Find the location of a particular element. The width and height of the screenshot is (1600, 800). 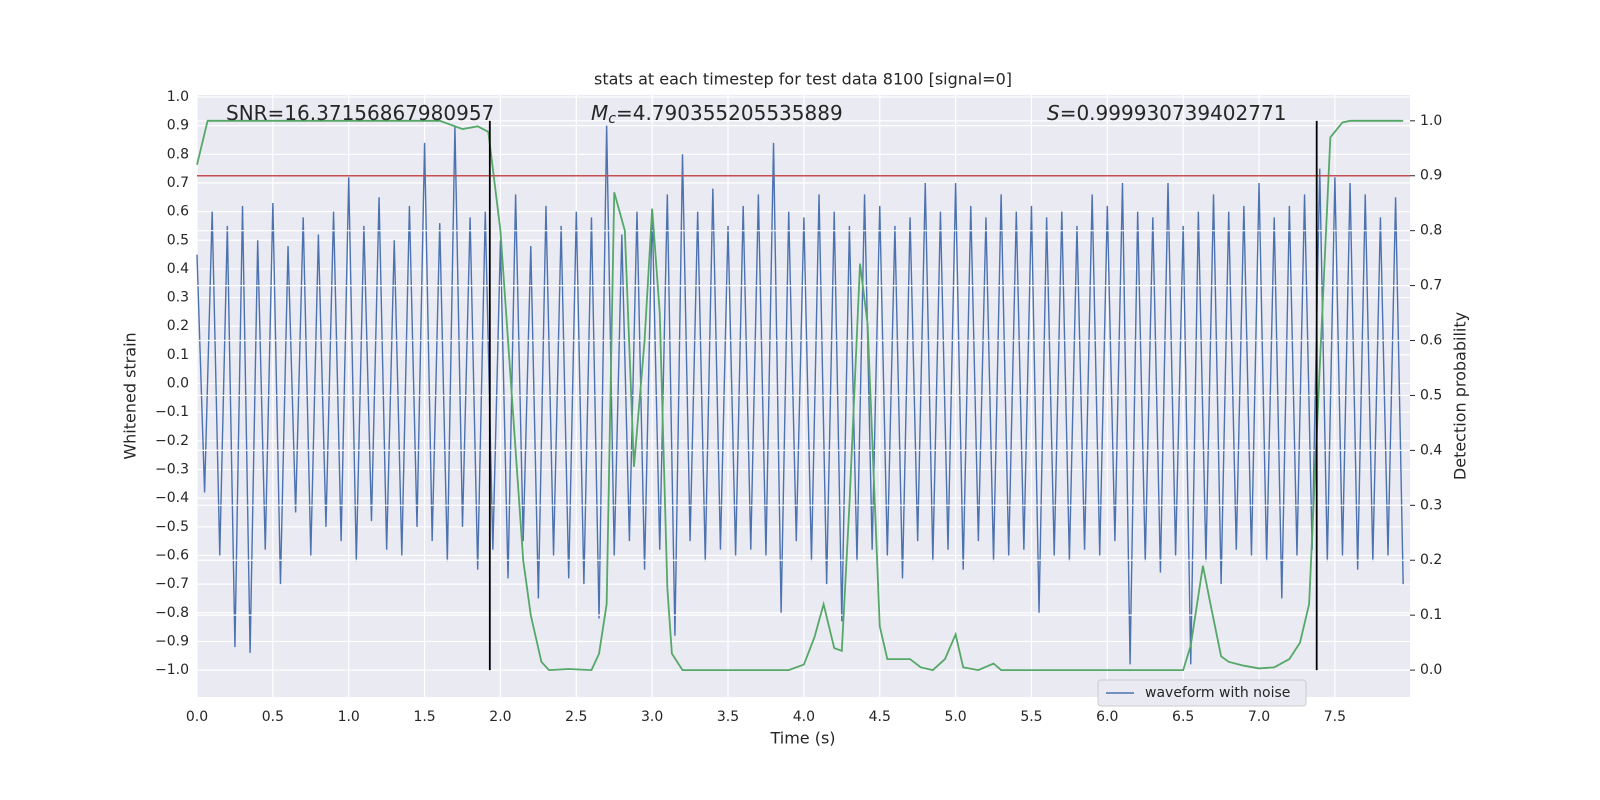

y-tick-label: −0.7 is located at coordinates (172, 584).